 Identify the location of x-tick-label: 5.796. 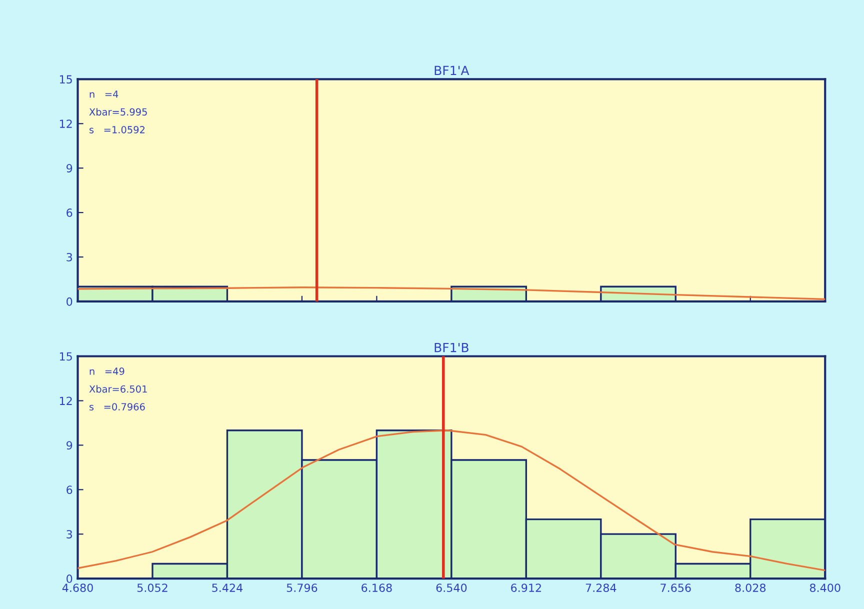
(302, 588).